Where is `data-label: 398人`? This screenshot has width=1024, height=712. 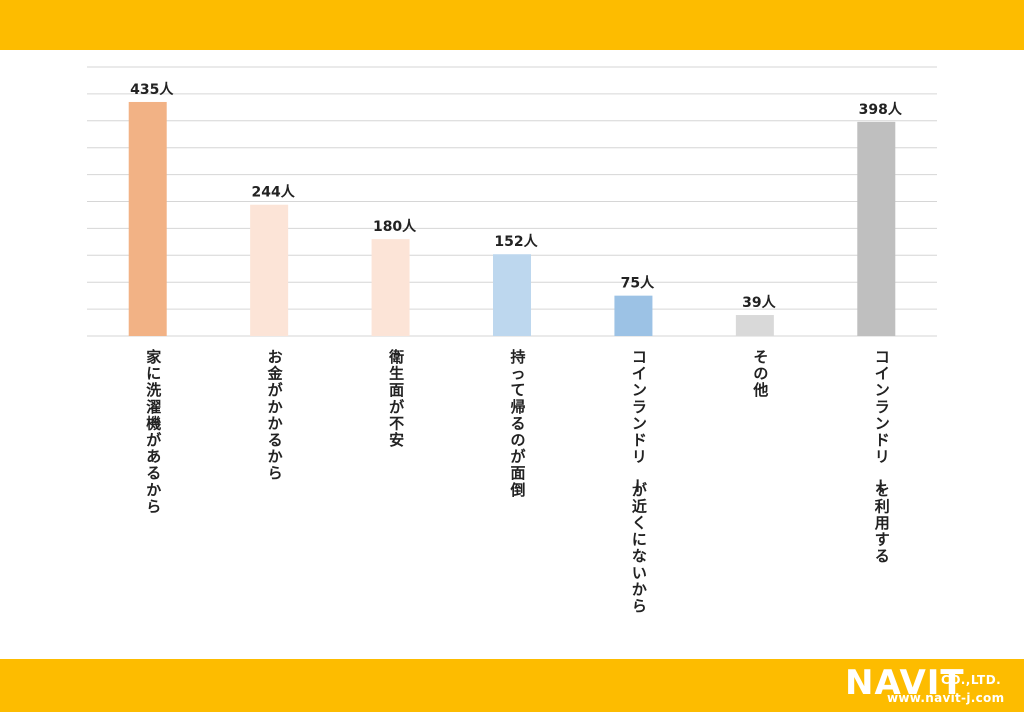
data-label: 398人 is located at coordinates (881, 109).